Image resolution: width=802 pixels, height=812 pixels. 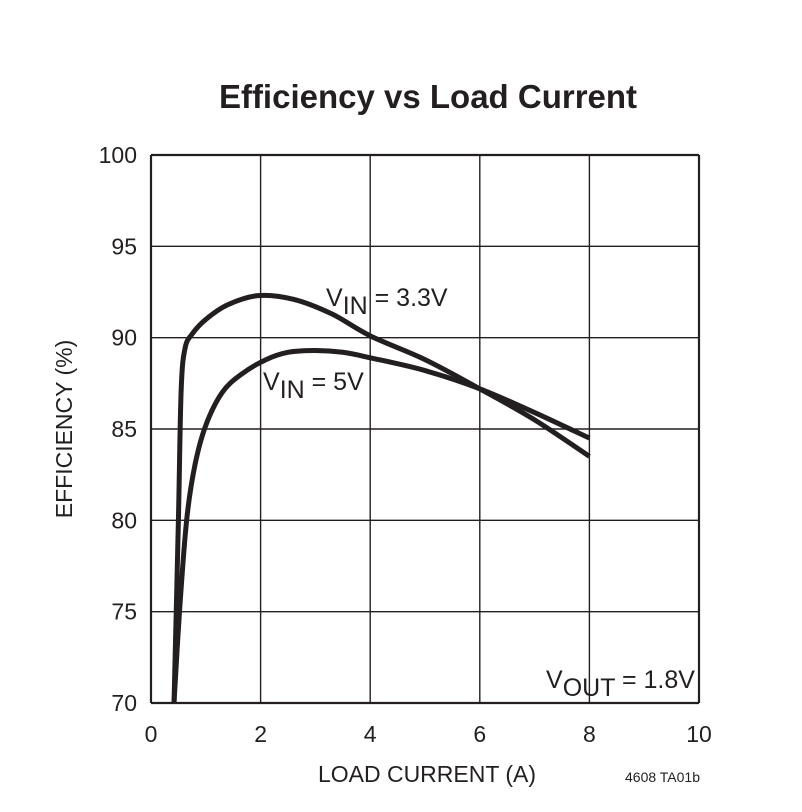 I want to click on y-tick-label: 80, so click(x=124, y=520).